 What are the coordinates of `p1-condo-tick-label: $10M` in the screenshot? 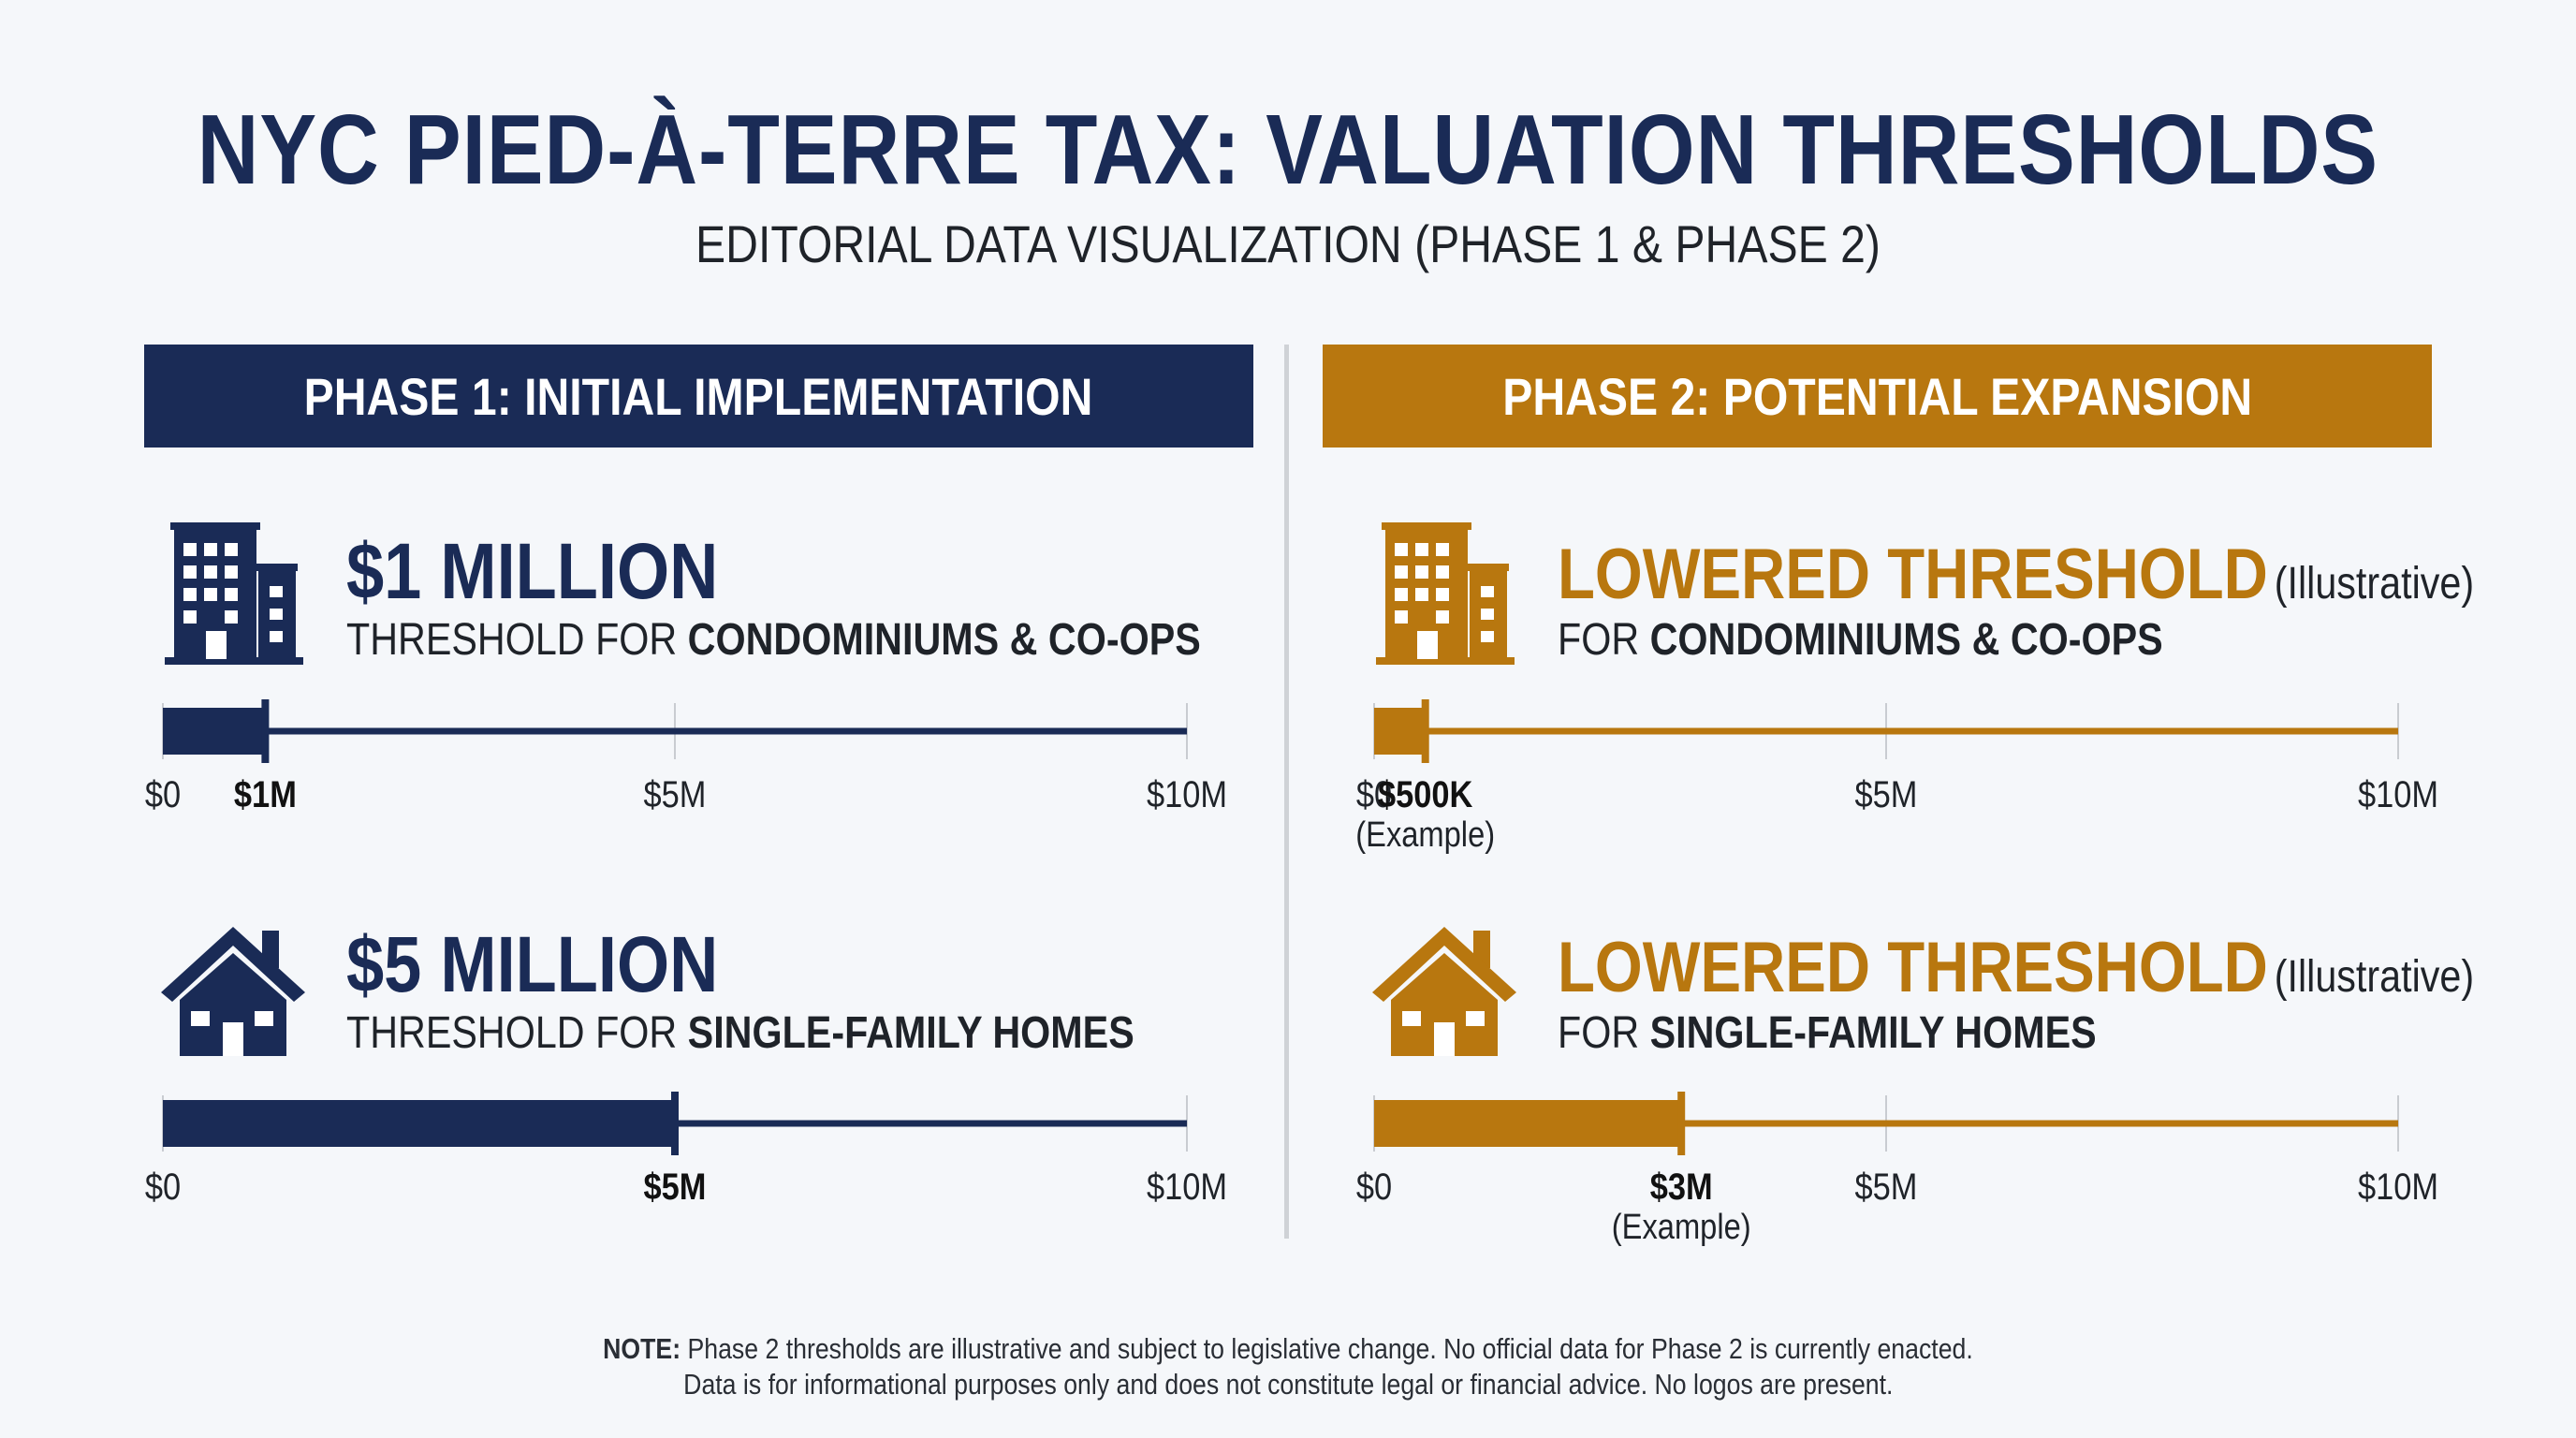 It's located at (1187, 794).